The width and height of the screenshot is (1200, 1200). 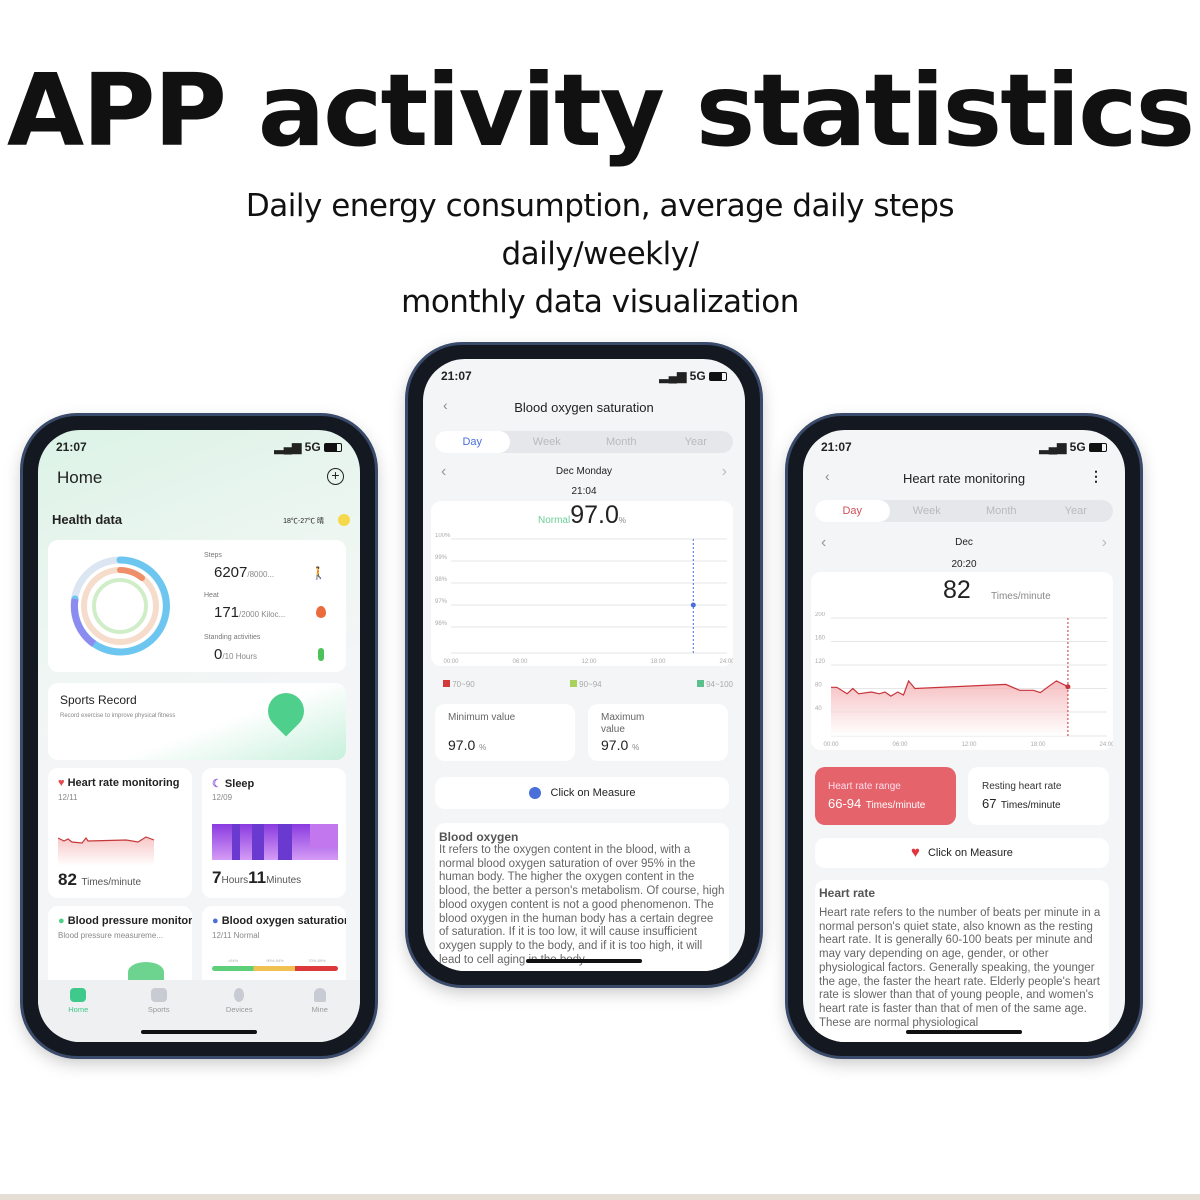 What do you see at coordinates (68, 797) in the screenshot?
I see `heart-rate-date: 12/11` at bounding box center [68, 797].